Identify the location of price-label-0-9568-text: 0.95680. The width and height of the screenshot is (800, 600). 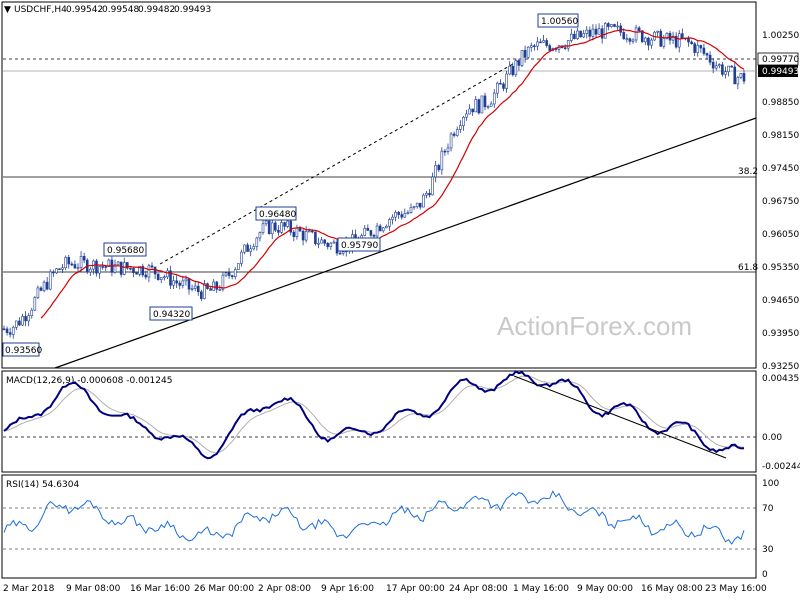
(125, 251).